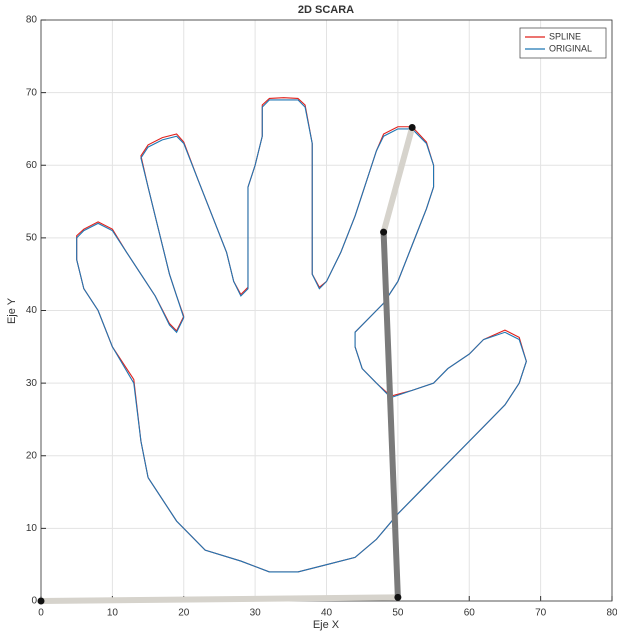 The image size is (617, 634). I want to click on x-axis-label: Eje X, so click(326, 625).